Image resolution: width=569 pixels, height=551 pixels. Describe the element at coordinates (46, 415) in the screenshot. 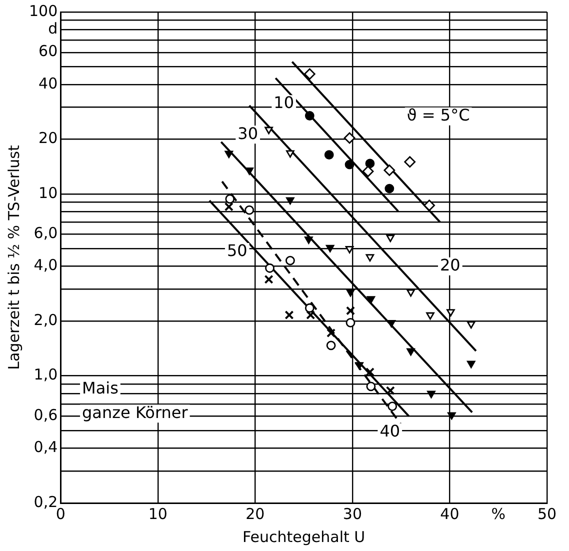

I see `y-tick-label: 0,6` at that location.